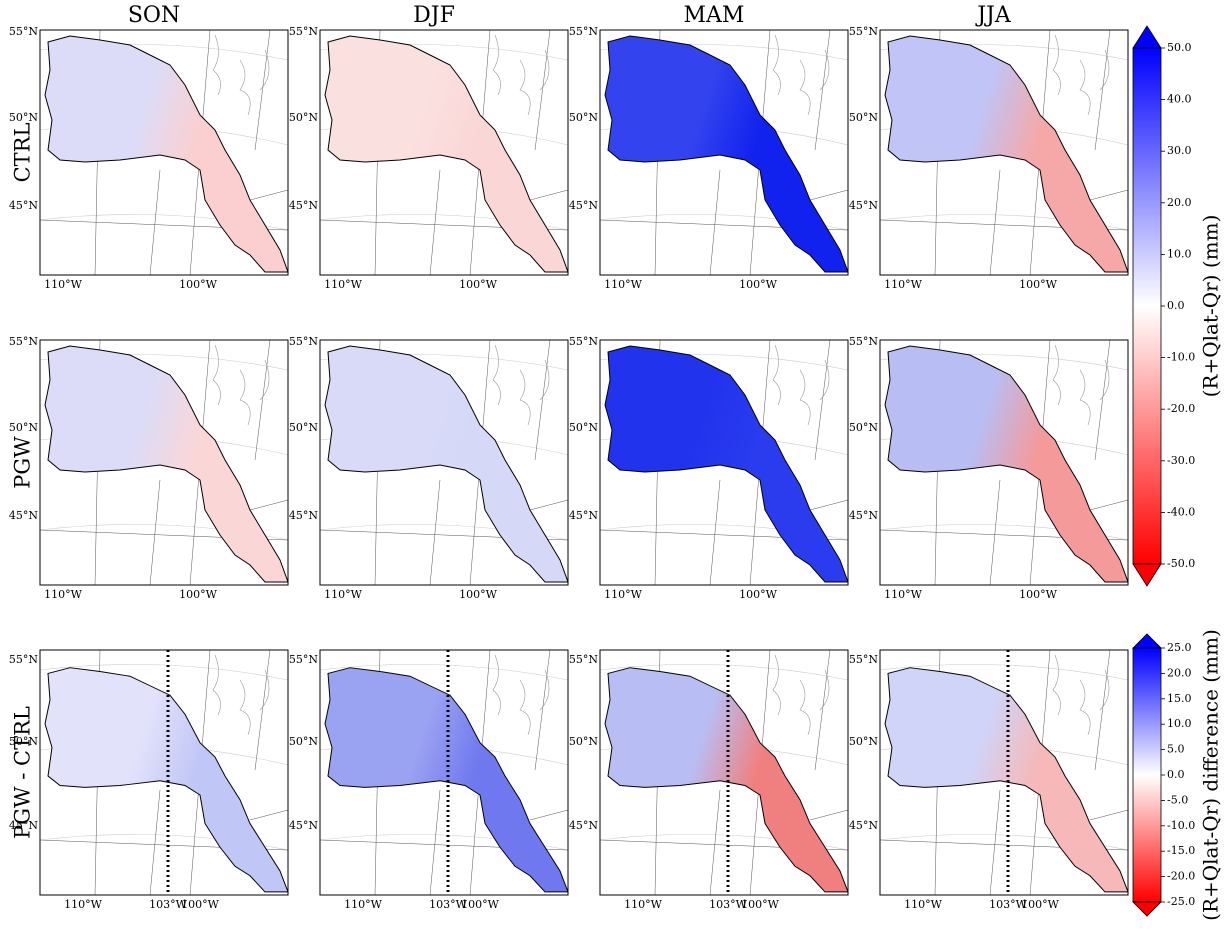 Image resolution: width=1228 pixels, height=936 pixels. I want to click on colorbar-tick-label: -25.0, so click(1181, 901).